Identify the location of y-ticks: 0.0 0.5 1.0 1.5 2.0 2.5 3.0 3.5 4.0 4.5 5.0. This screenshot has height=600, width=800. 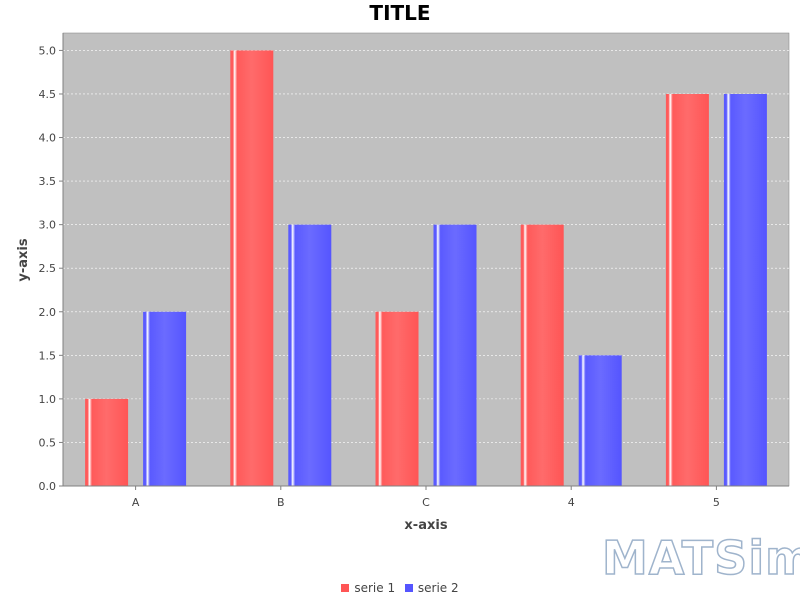
(51, 268).